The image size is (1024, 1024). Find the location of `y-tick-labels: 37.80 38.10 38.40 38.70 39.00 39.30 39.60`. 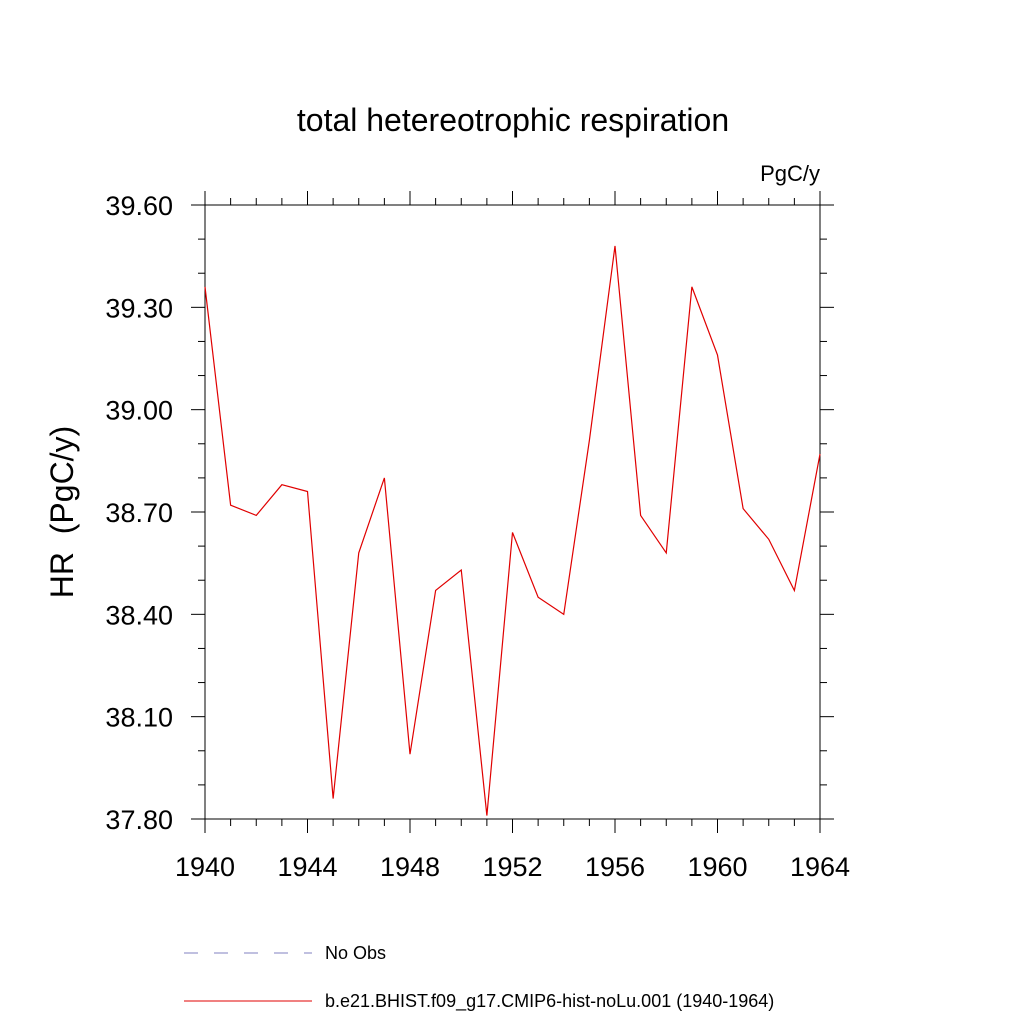

y-tick-labels: 37.80 38.10 38.40 38.70 39.00 39.30 39.60 is located at coordinates (139, 513).